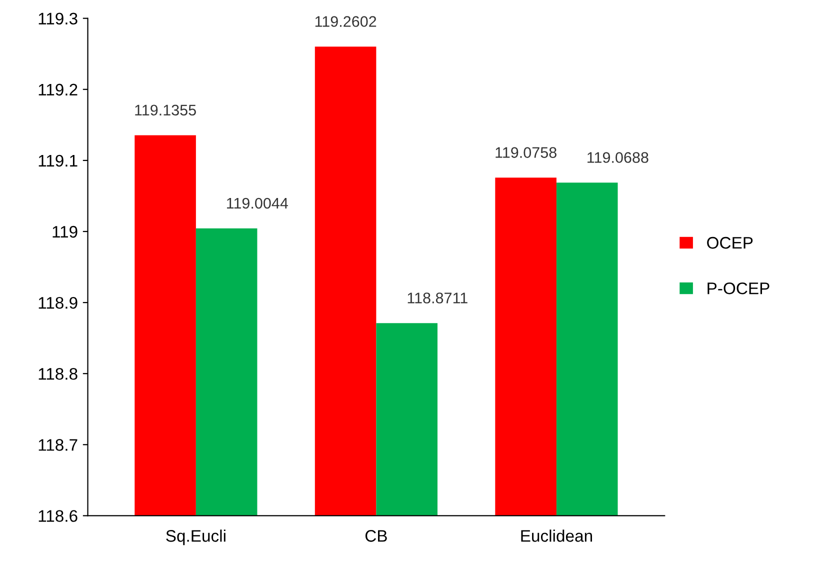 This screenshot has width=836, height=573. Describe the element at coordinates (58, 374) in the screenshot. I see `y-tick-label: 118.8` at that location.